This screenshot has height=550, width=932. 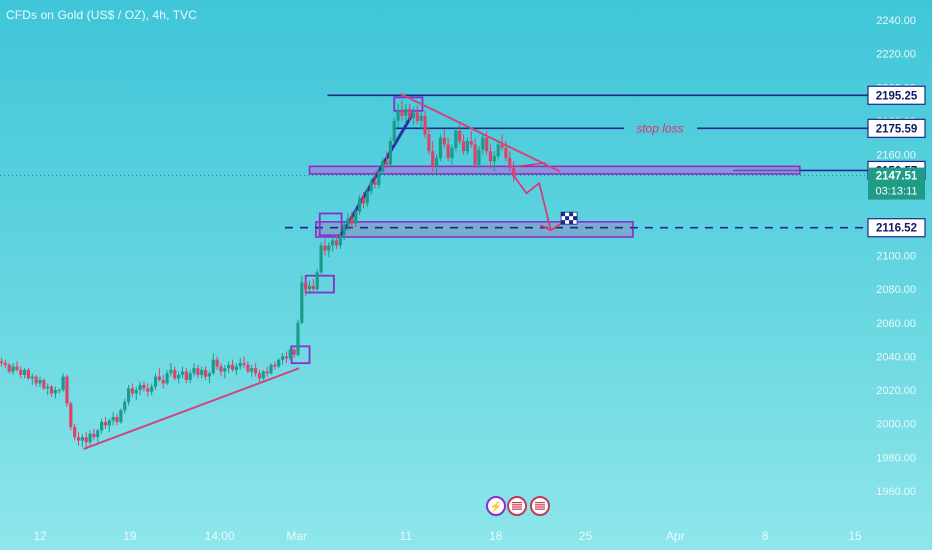 I want to click on rising-trendline, so click(x=376, y=175).